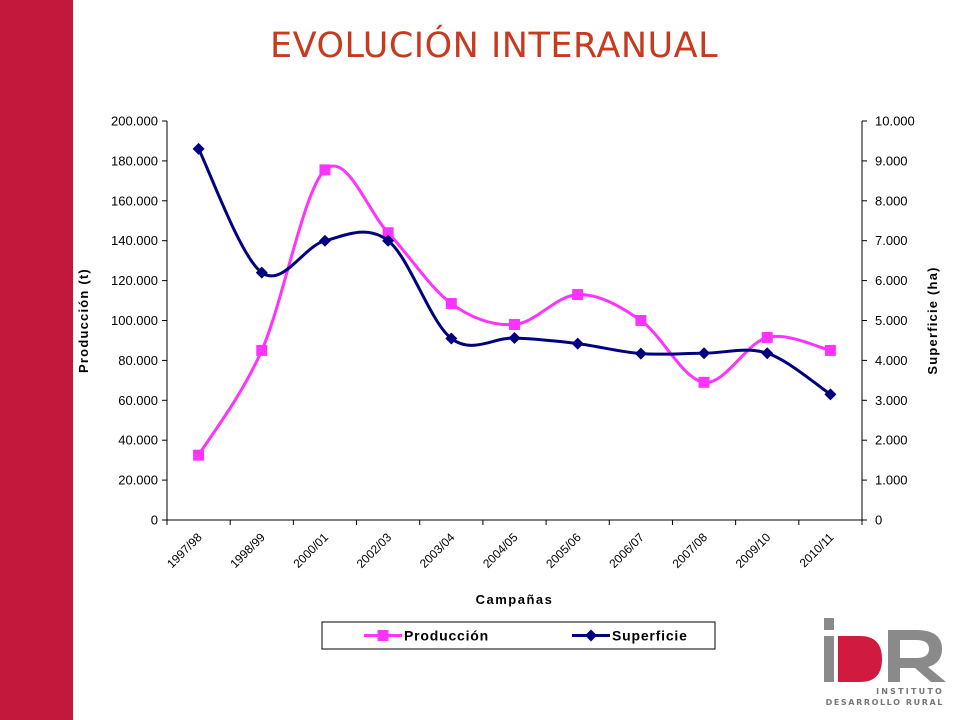  I want to click on x-tick-label: 2006/07, so click(626, 550).